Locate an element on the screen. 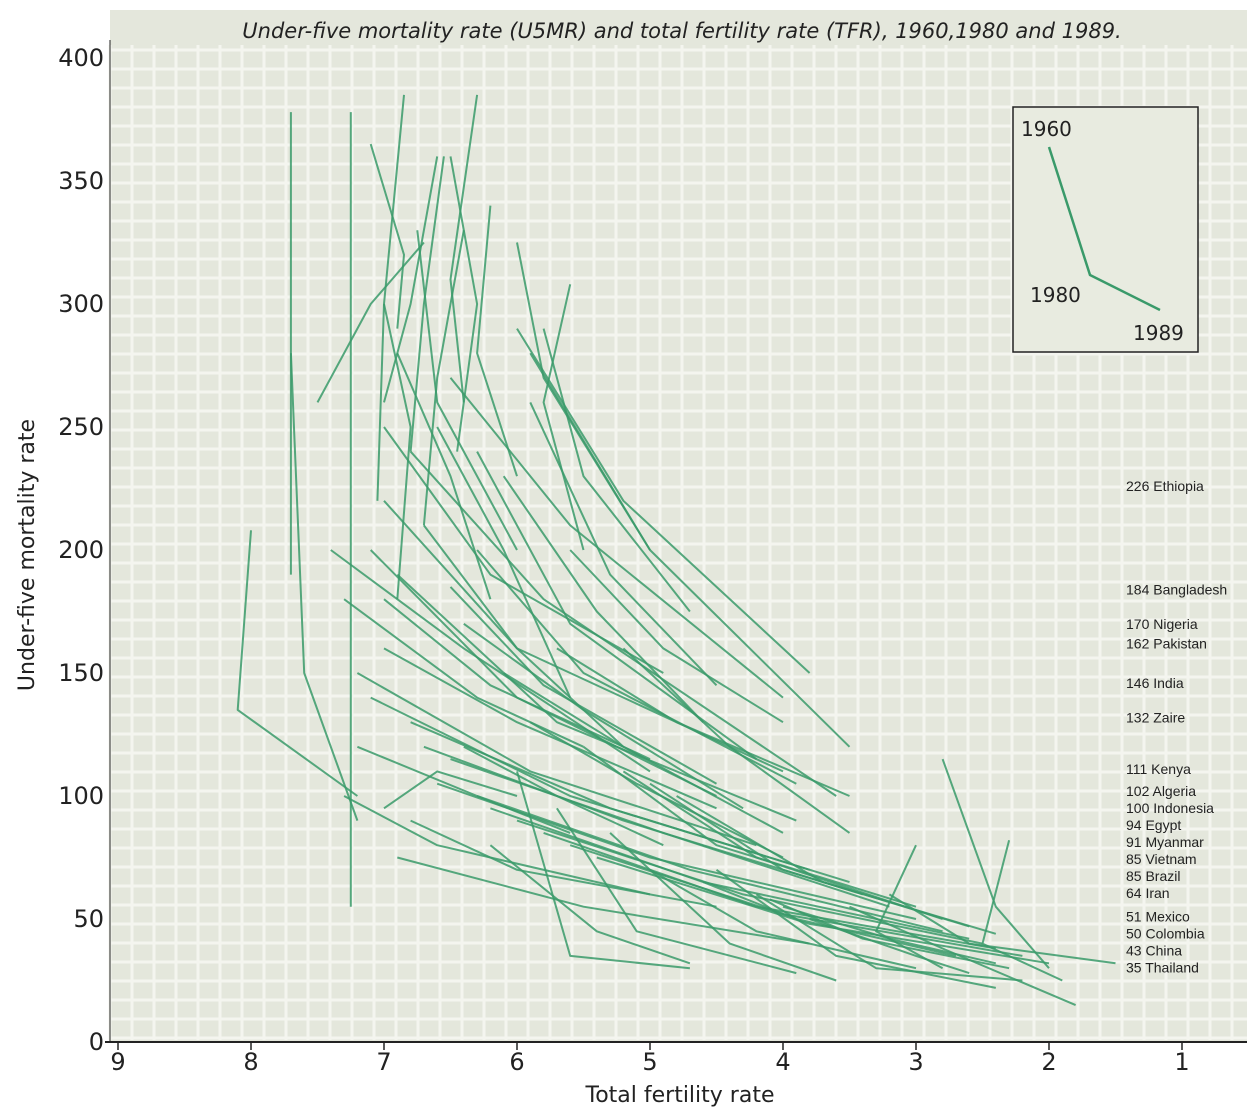  y-tick-label: 400 is located at coordinates (81, 58).